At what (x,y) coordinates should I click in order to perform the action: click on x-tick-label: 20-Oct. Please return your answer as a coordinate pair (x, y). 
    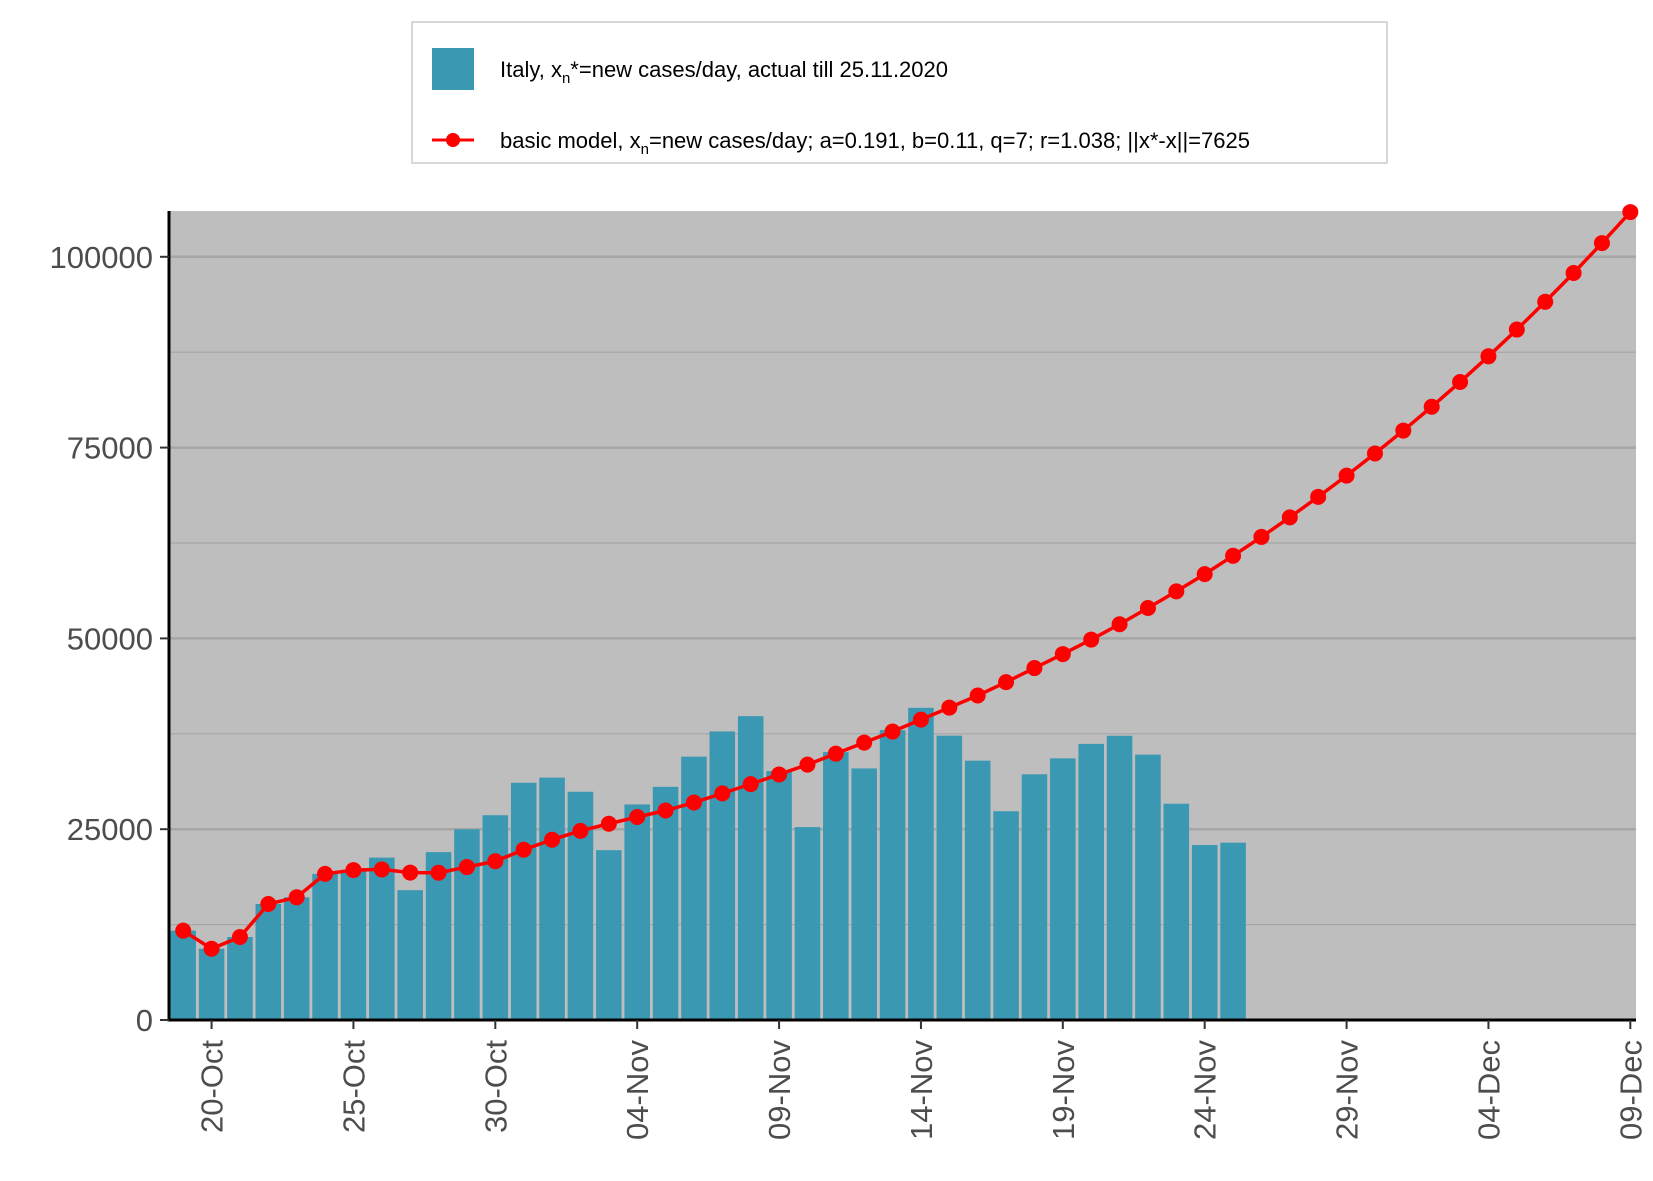
    Looking at the image, I should click on (212, 1086).